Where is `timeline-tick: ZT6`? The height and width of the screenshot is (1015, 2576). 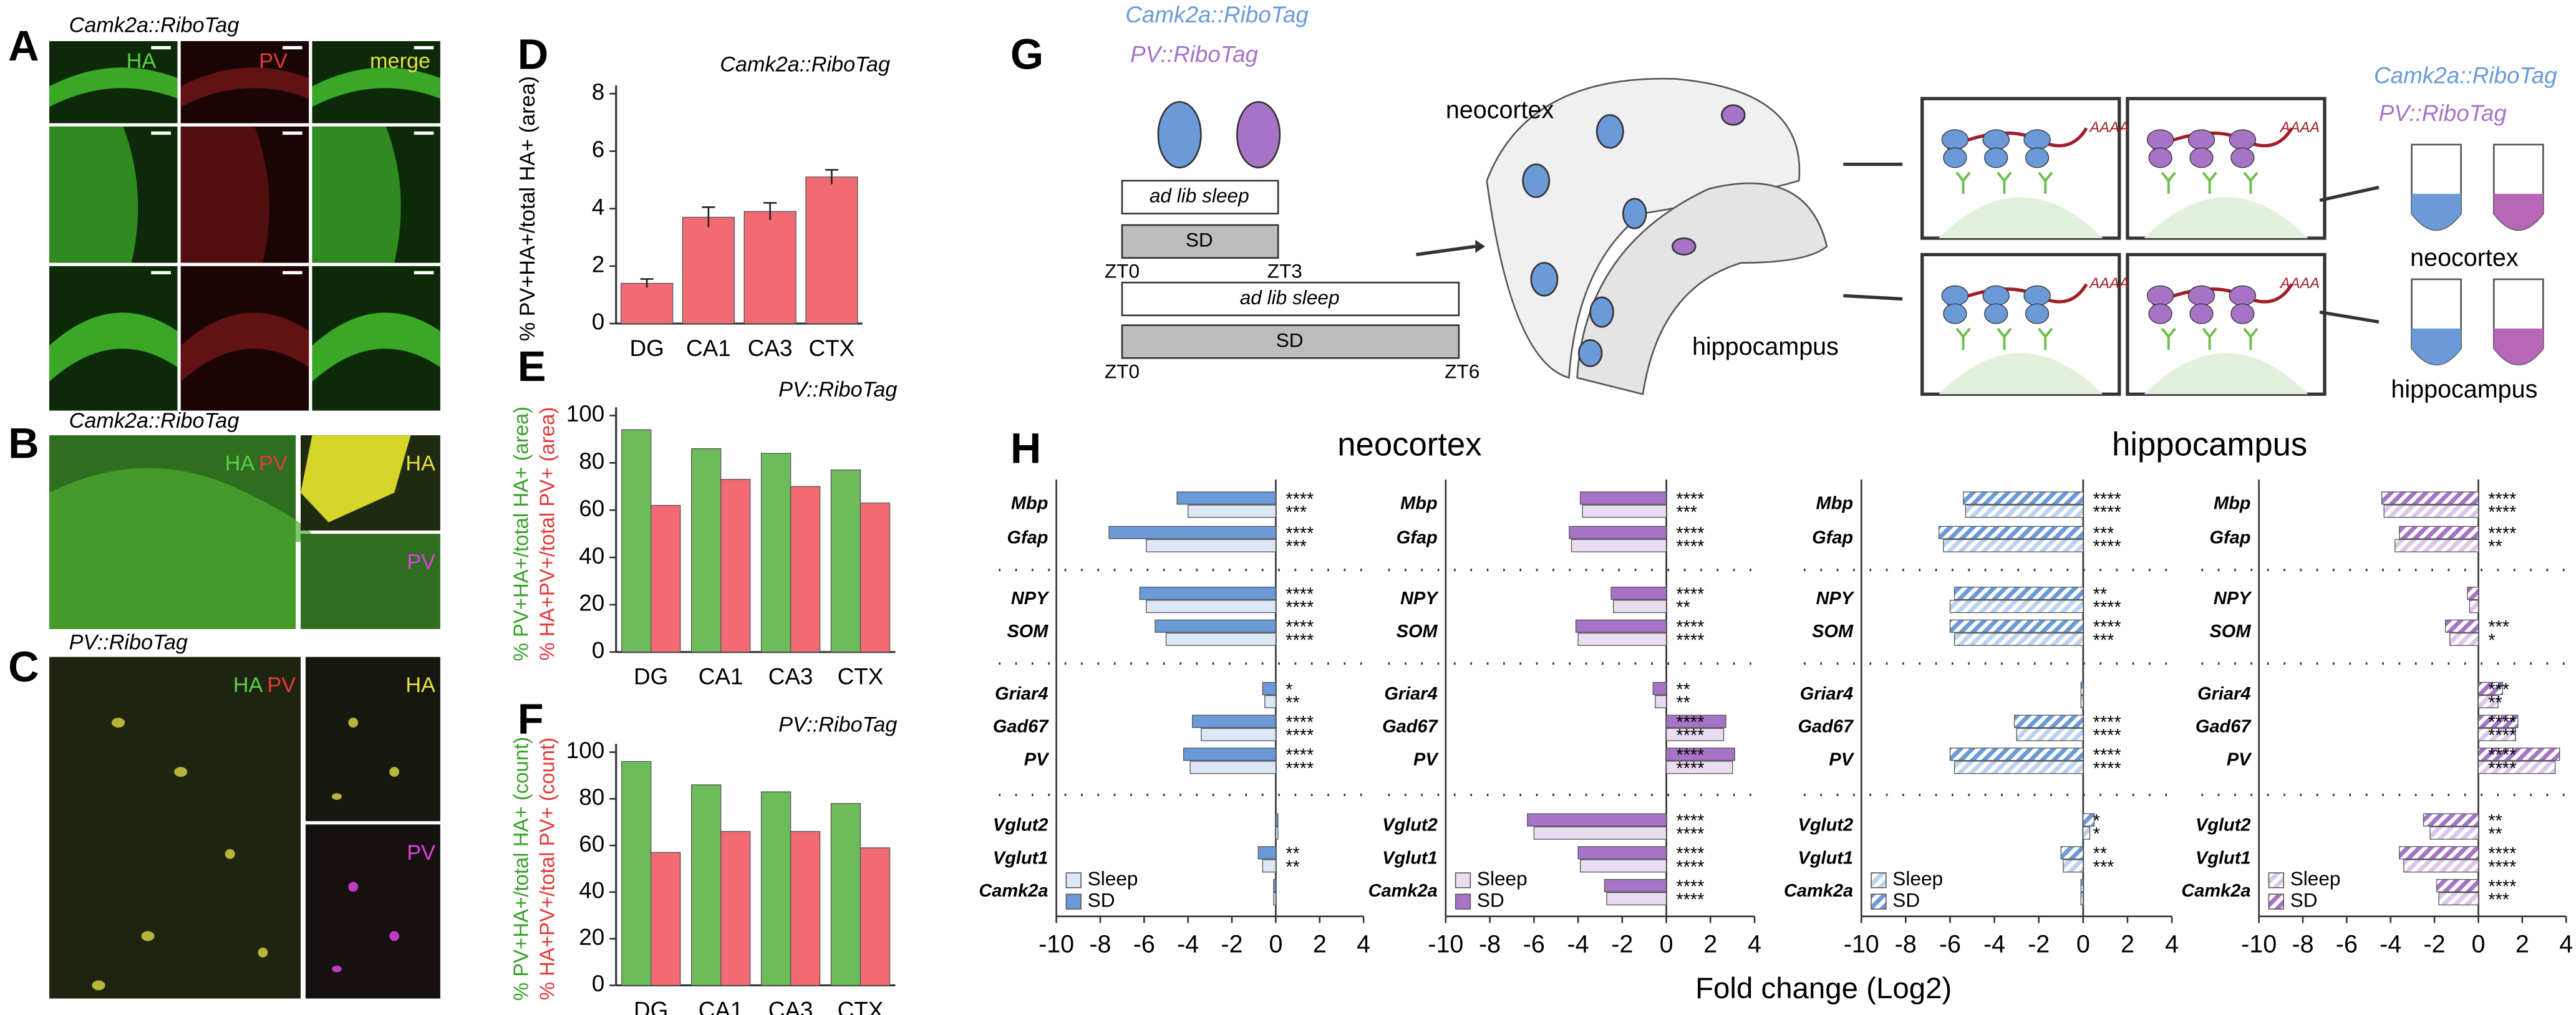
timeline-tick: ZT6 is located at coordinates (1462, 371).